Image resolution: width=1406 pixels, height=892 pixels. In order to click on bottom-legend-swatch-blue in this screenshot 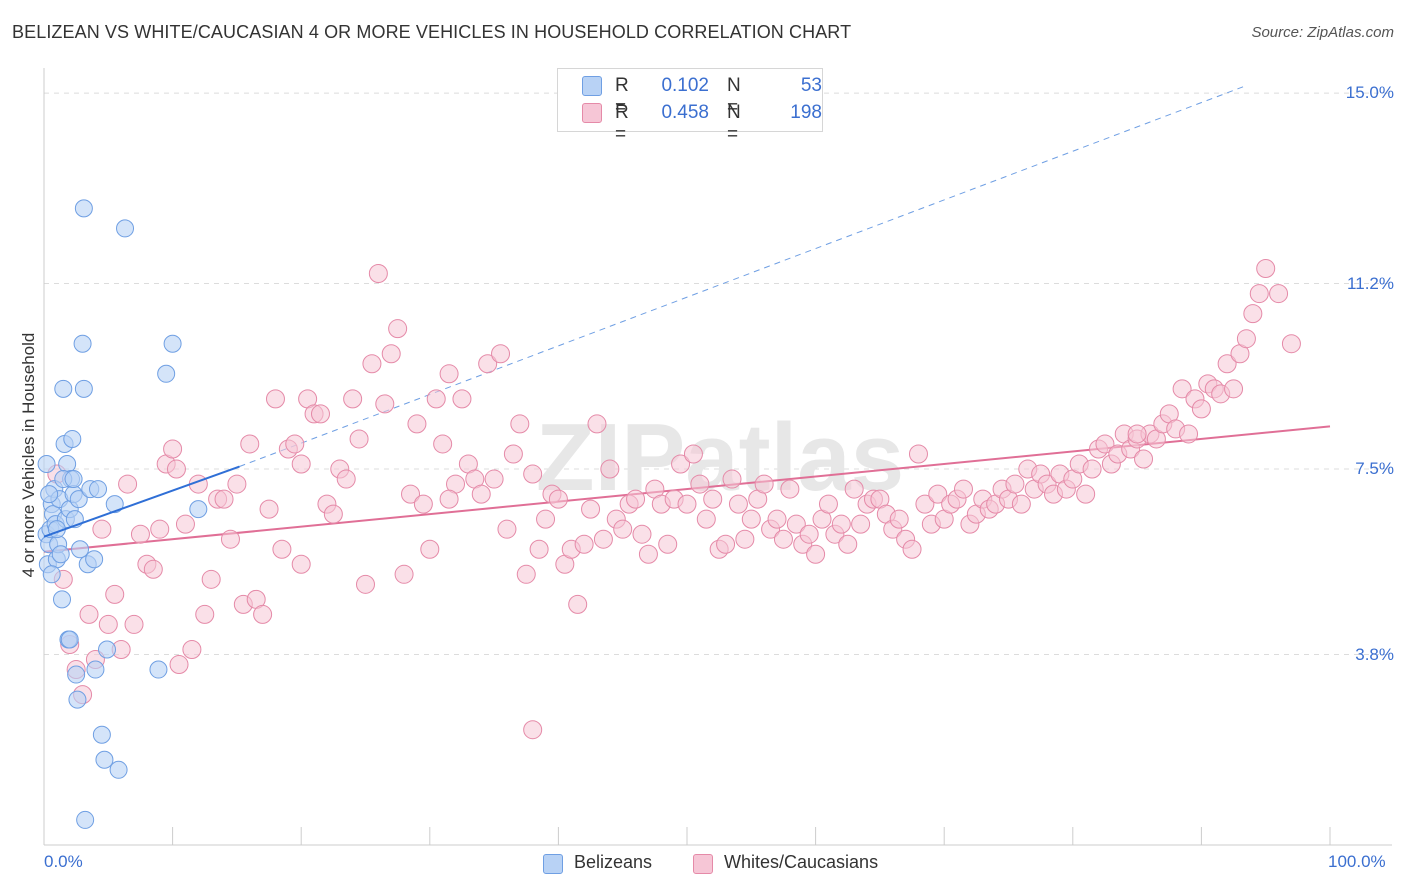, I will do `click(553, 864)`.